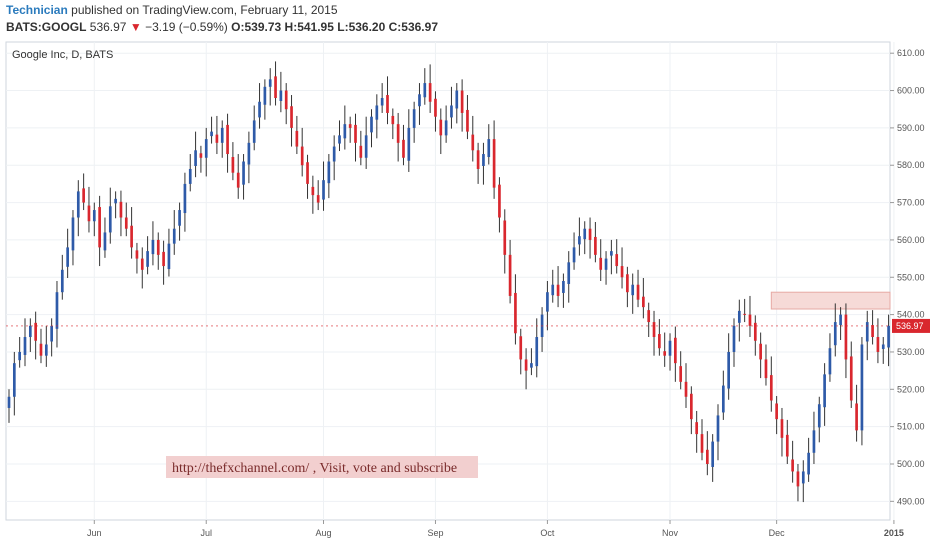 This screenshot has height=550, width=932. I want to click on x-tick-label: 2015, so click(894, 533).